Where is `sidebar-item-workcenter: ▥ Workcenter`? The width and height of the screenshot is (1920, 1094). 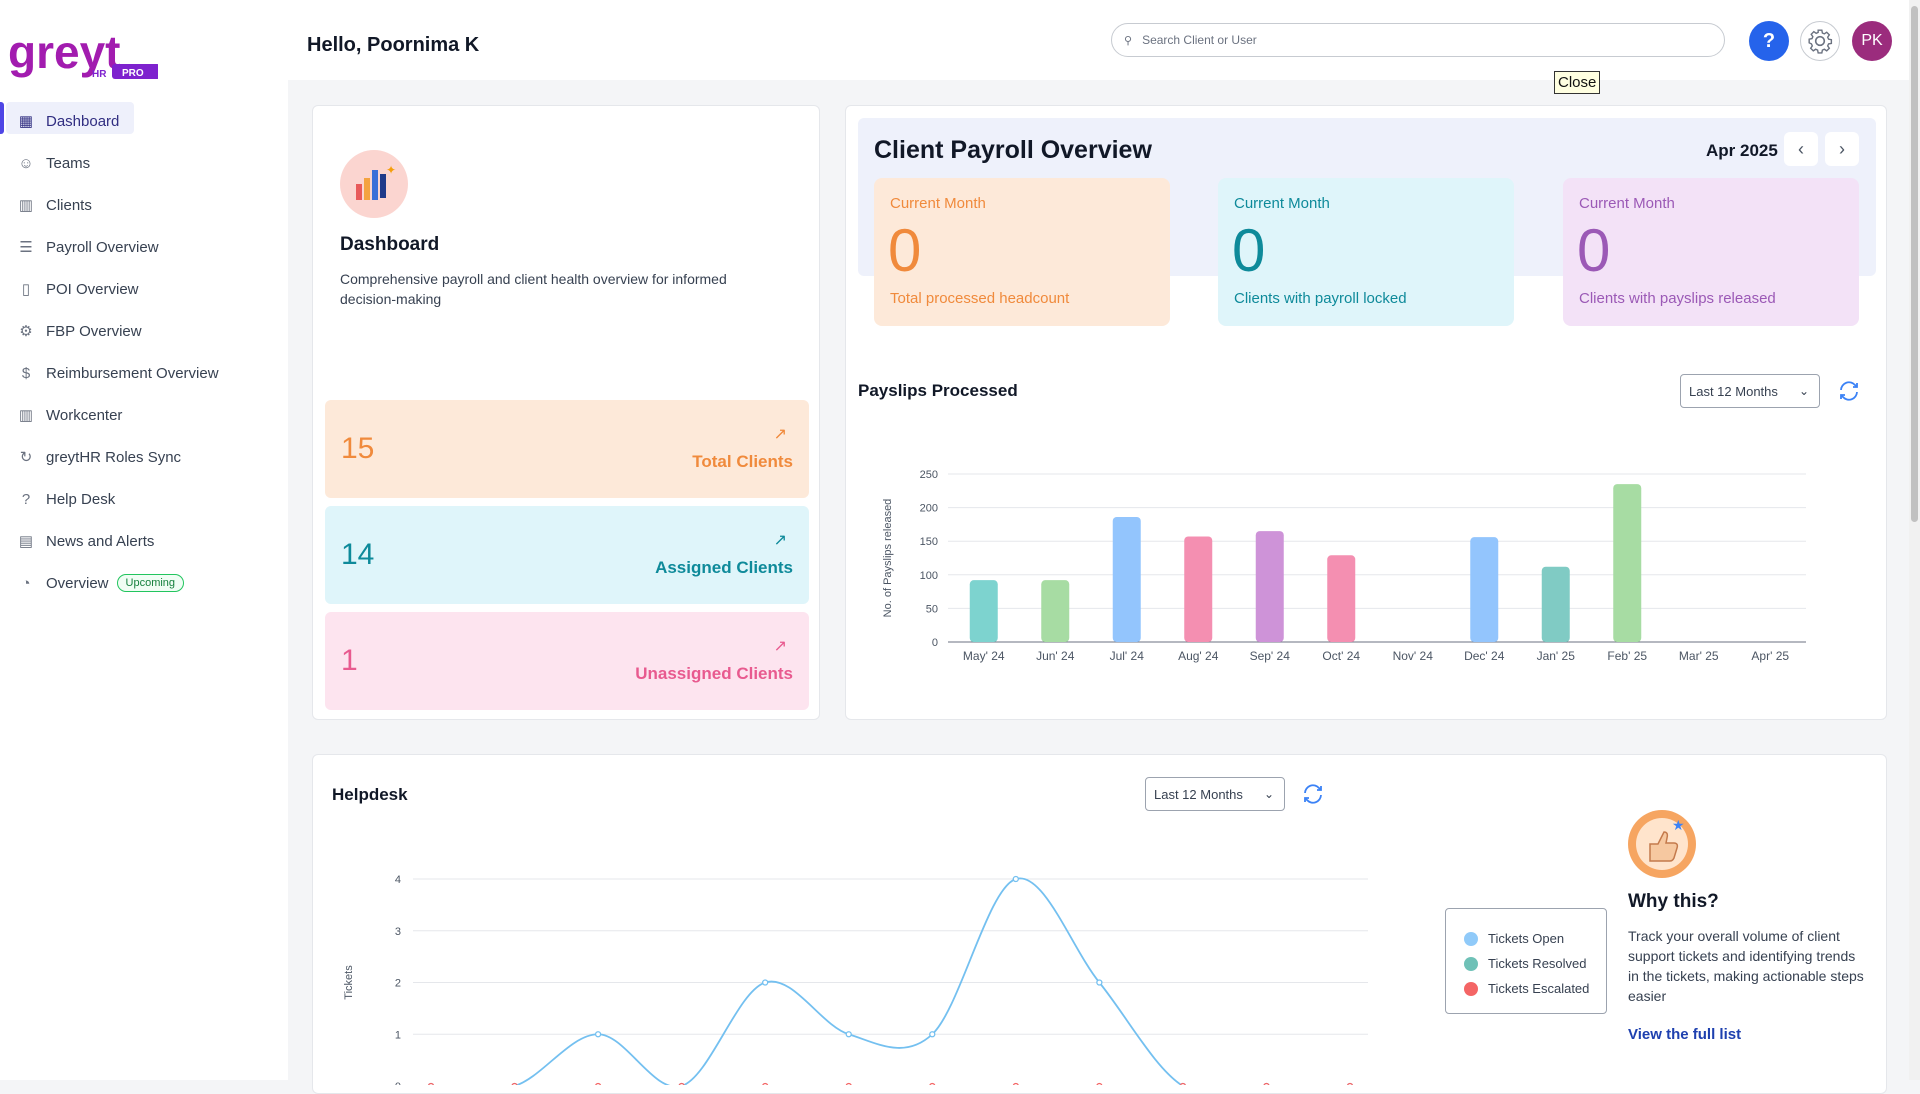
sidebar-item-workcenter: ▥ Workcenter is located at coordinates (144, 415).